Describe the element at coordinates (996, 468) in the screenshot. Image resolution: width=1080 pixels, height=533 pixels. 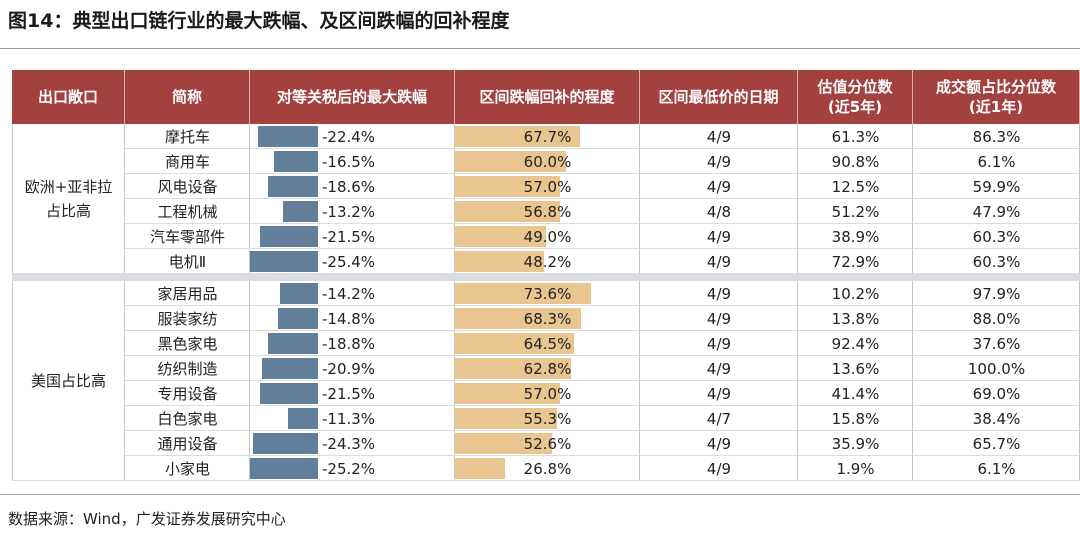
I see `table-value: 6.1%` at that location.